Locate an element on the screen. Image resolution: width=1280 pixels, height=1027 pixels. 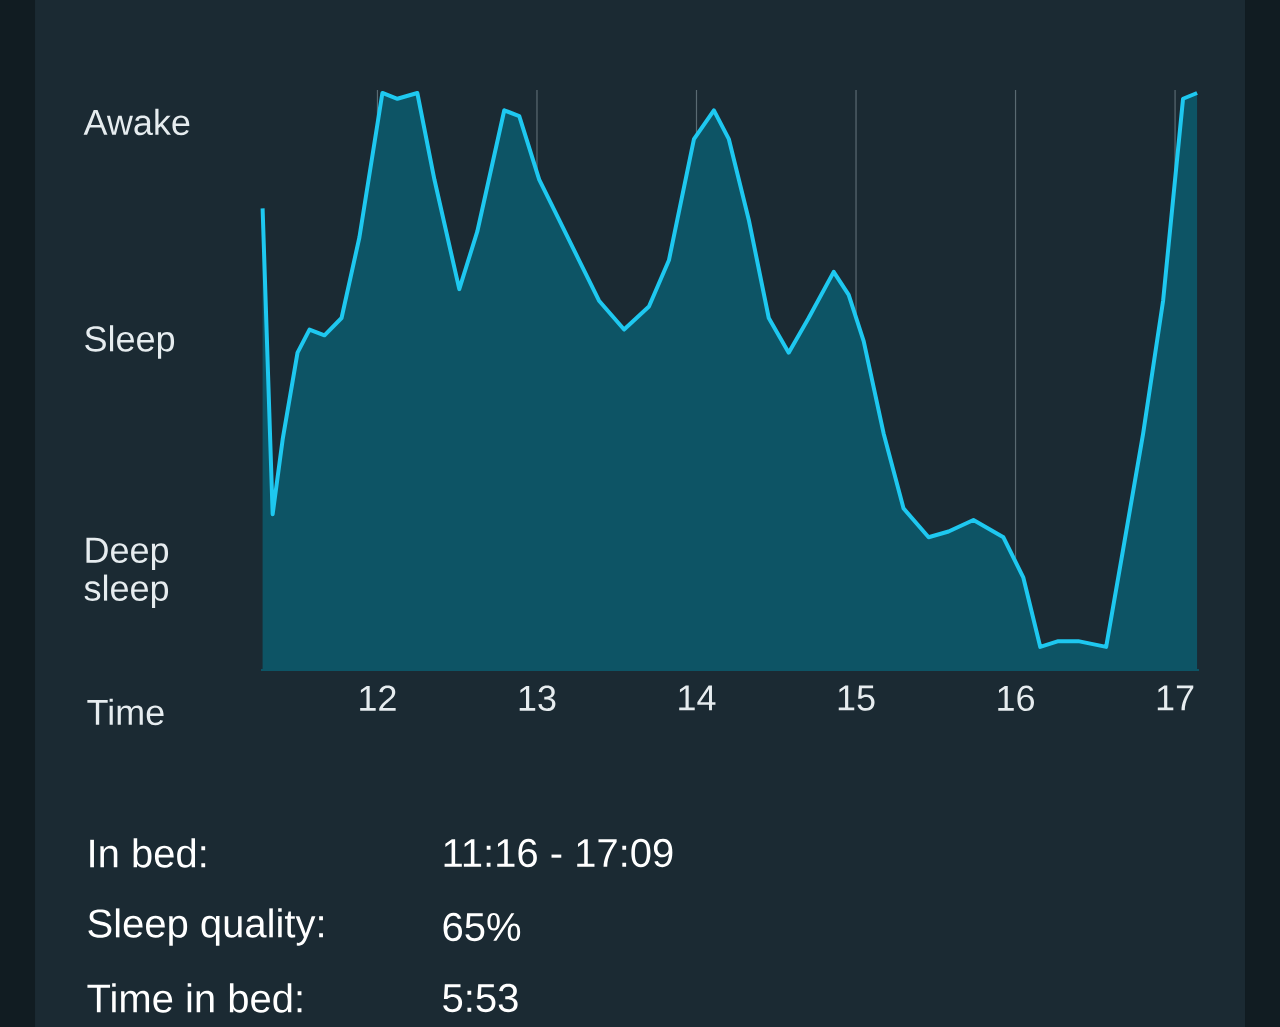
x-tick-label: 17 is located at coordinates (1175, 698).